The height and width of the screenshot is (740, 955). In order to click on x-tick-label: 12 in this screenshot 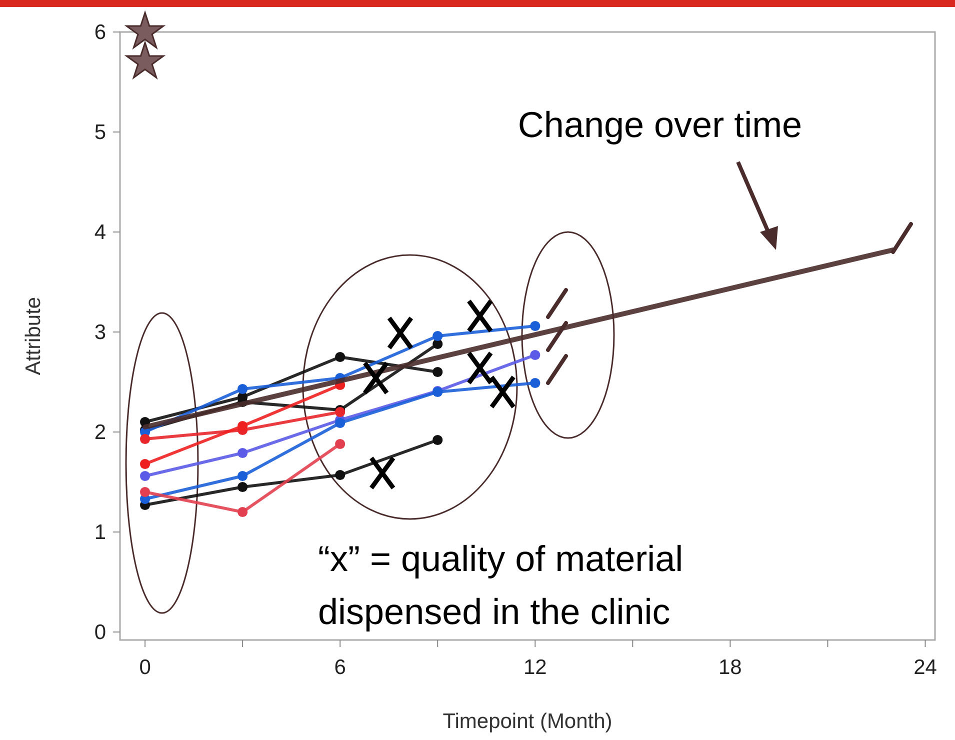, I will do `click(535, 667)`.